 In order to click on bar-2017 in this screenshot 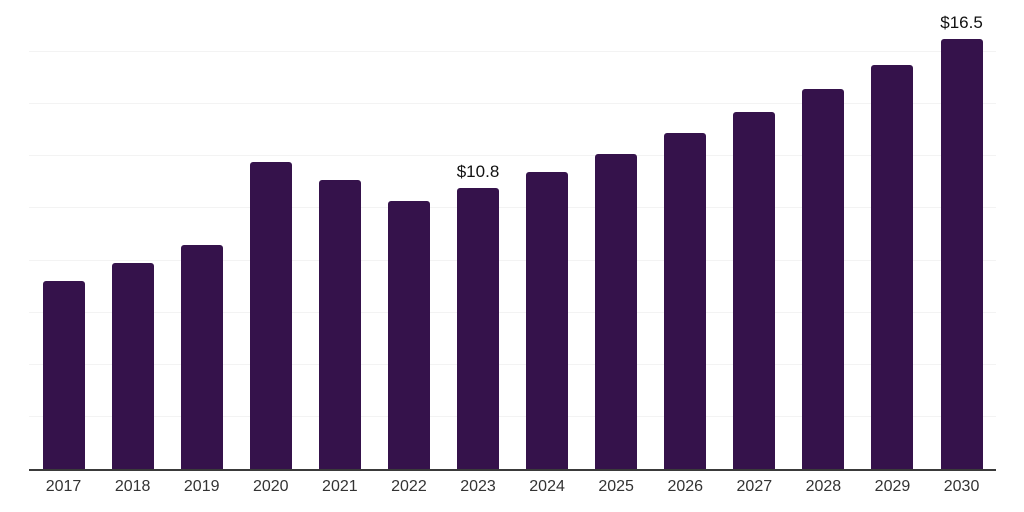, I will do `click(63, 375)`.